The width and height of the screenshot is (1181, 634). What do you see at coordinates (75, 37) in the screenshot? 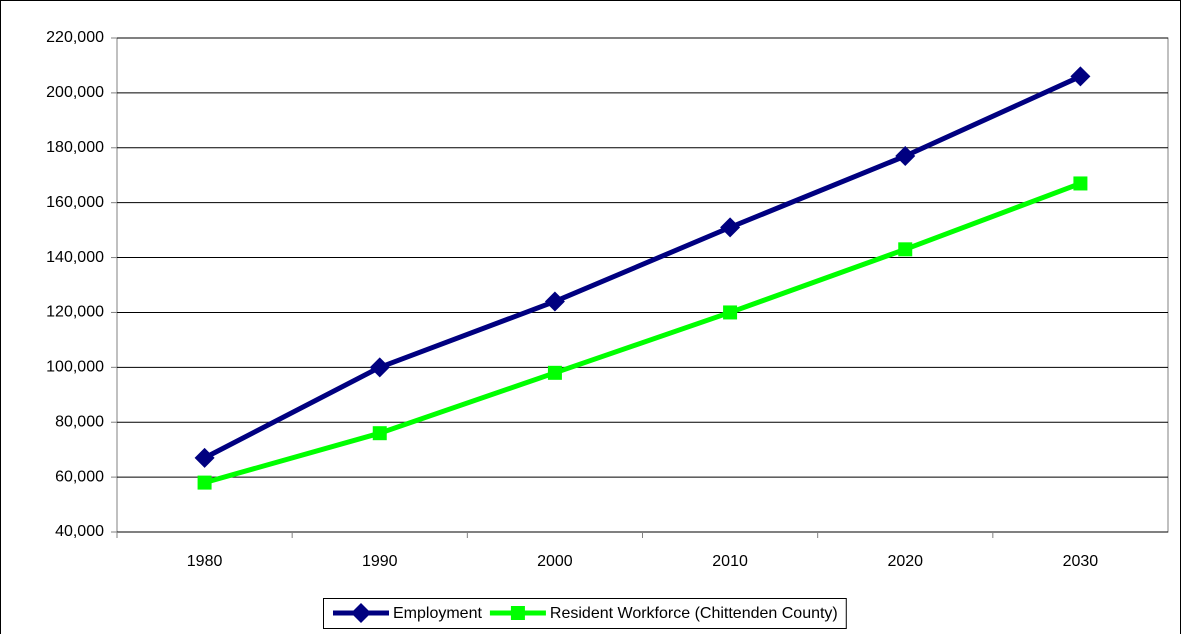
I see `y-tick-label: 220,000` at bounding box center [75, 37].